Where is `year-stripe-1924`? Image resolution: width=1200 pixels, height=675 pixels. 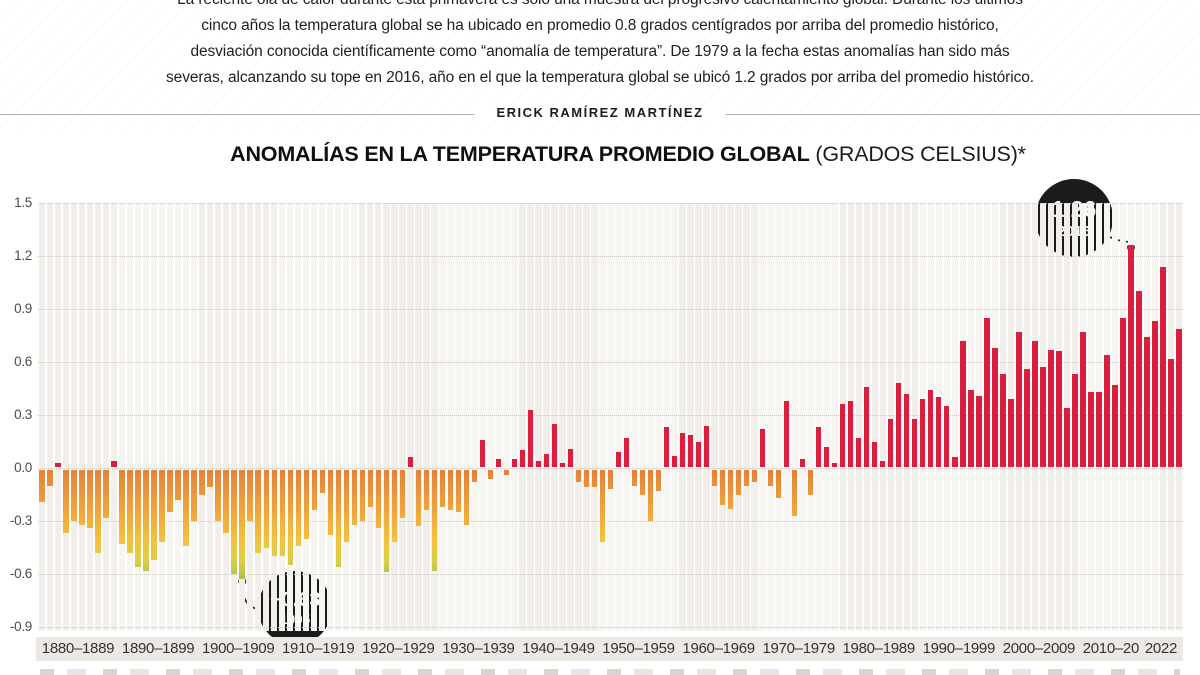 year-stripe-1924 is located at coordinates (394, 417).